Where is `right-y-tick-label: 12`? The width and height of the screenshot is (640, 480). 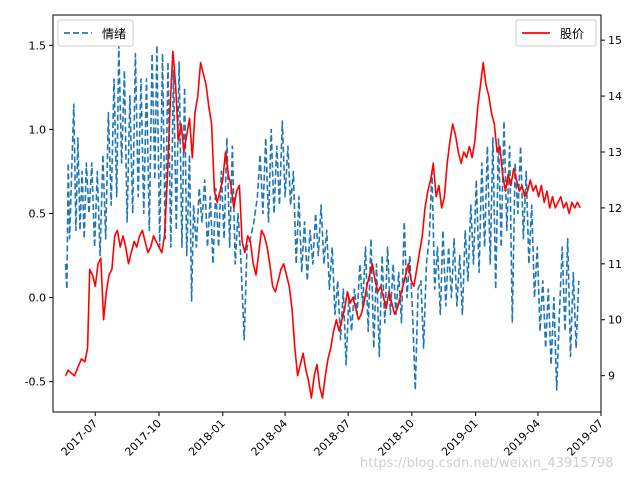 right-y-tick-label: 12 is located at coordinates (615, 208).